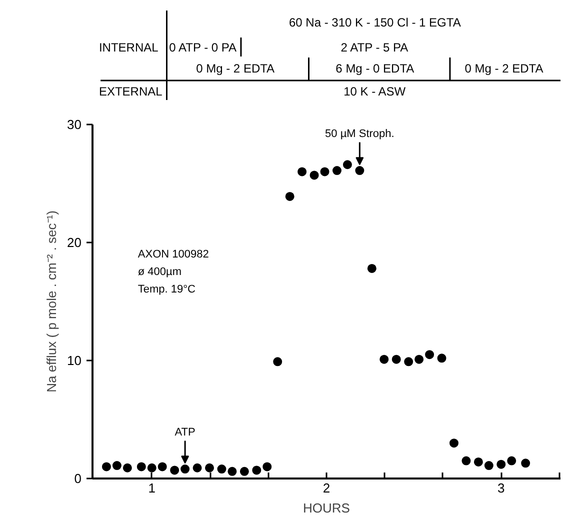 This screenshot has width=580, height=522. What do you see at coordinates (74, 360) in the screenshot?
I see `y-tick-label: 10` at bounding box center [74, 360].